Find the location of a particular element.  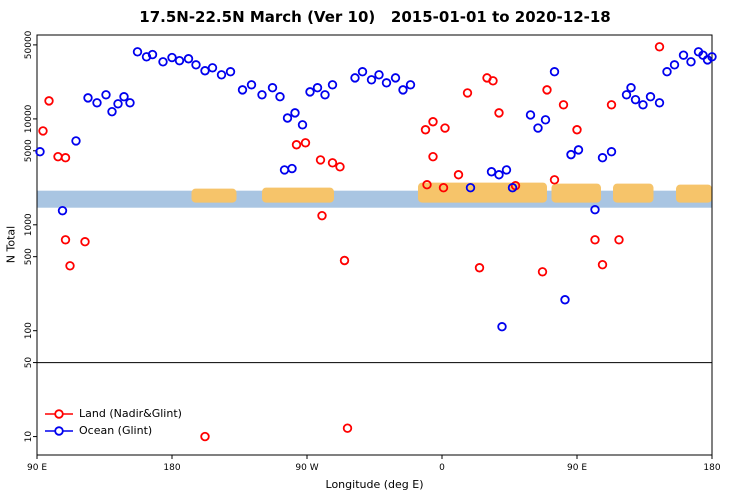

legend-symbol-ocean-icon is located at coordinates (59, 430).